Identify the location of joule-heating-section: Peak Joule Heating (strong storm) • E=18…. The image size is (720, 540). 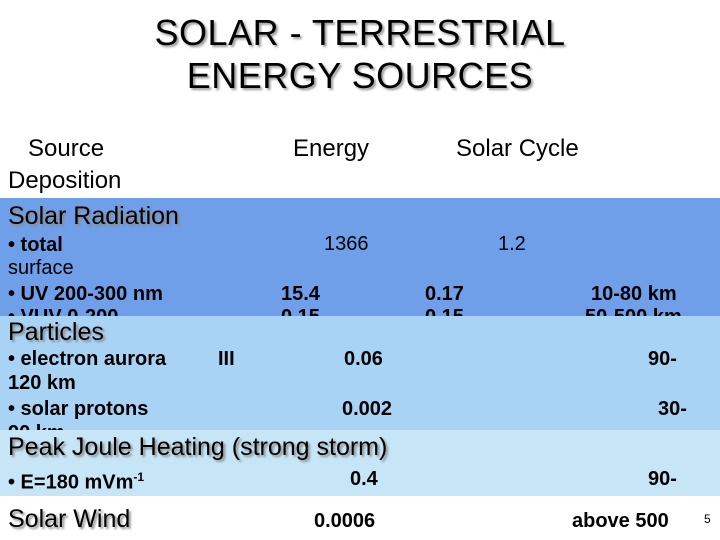
(360, 463).